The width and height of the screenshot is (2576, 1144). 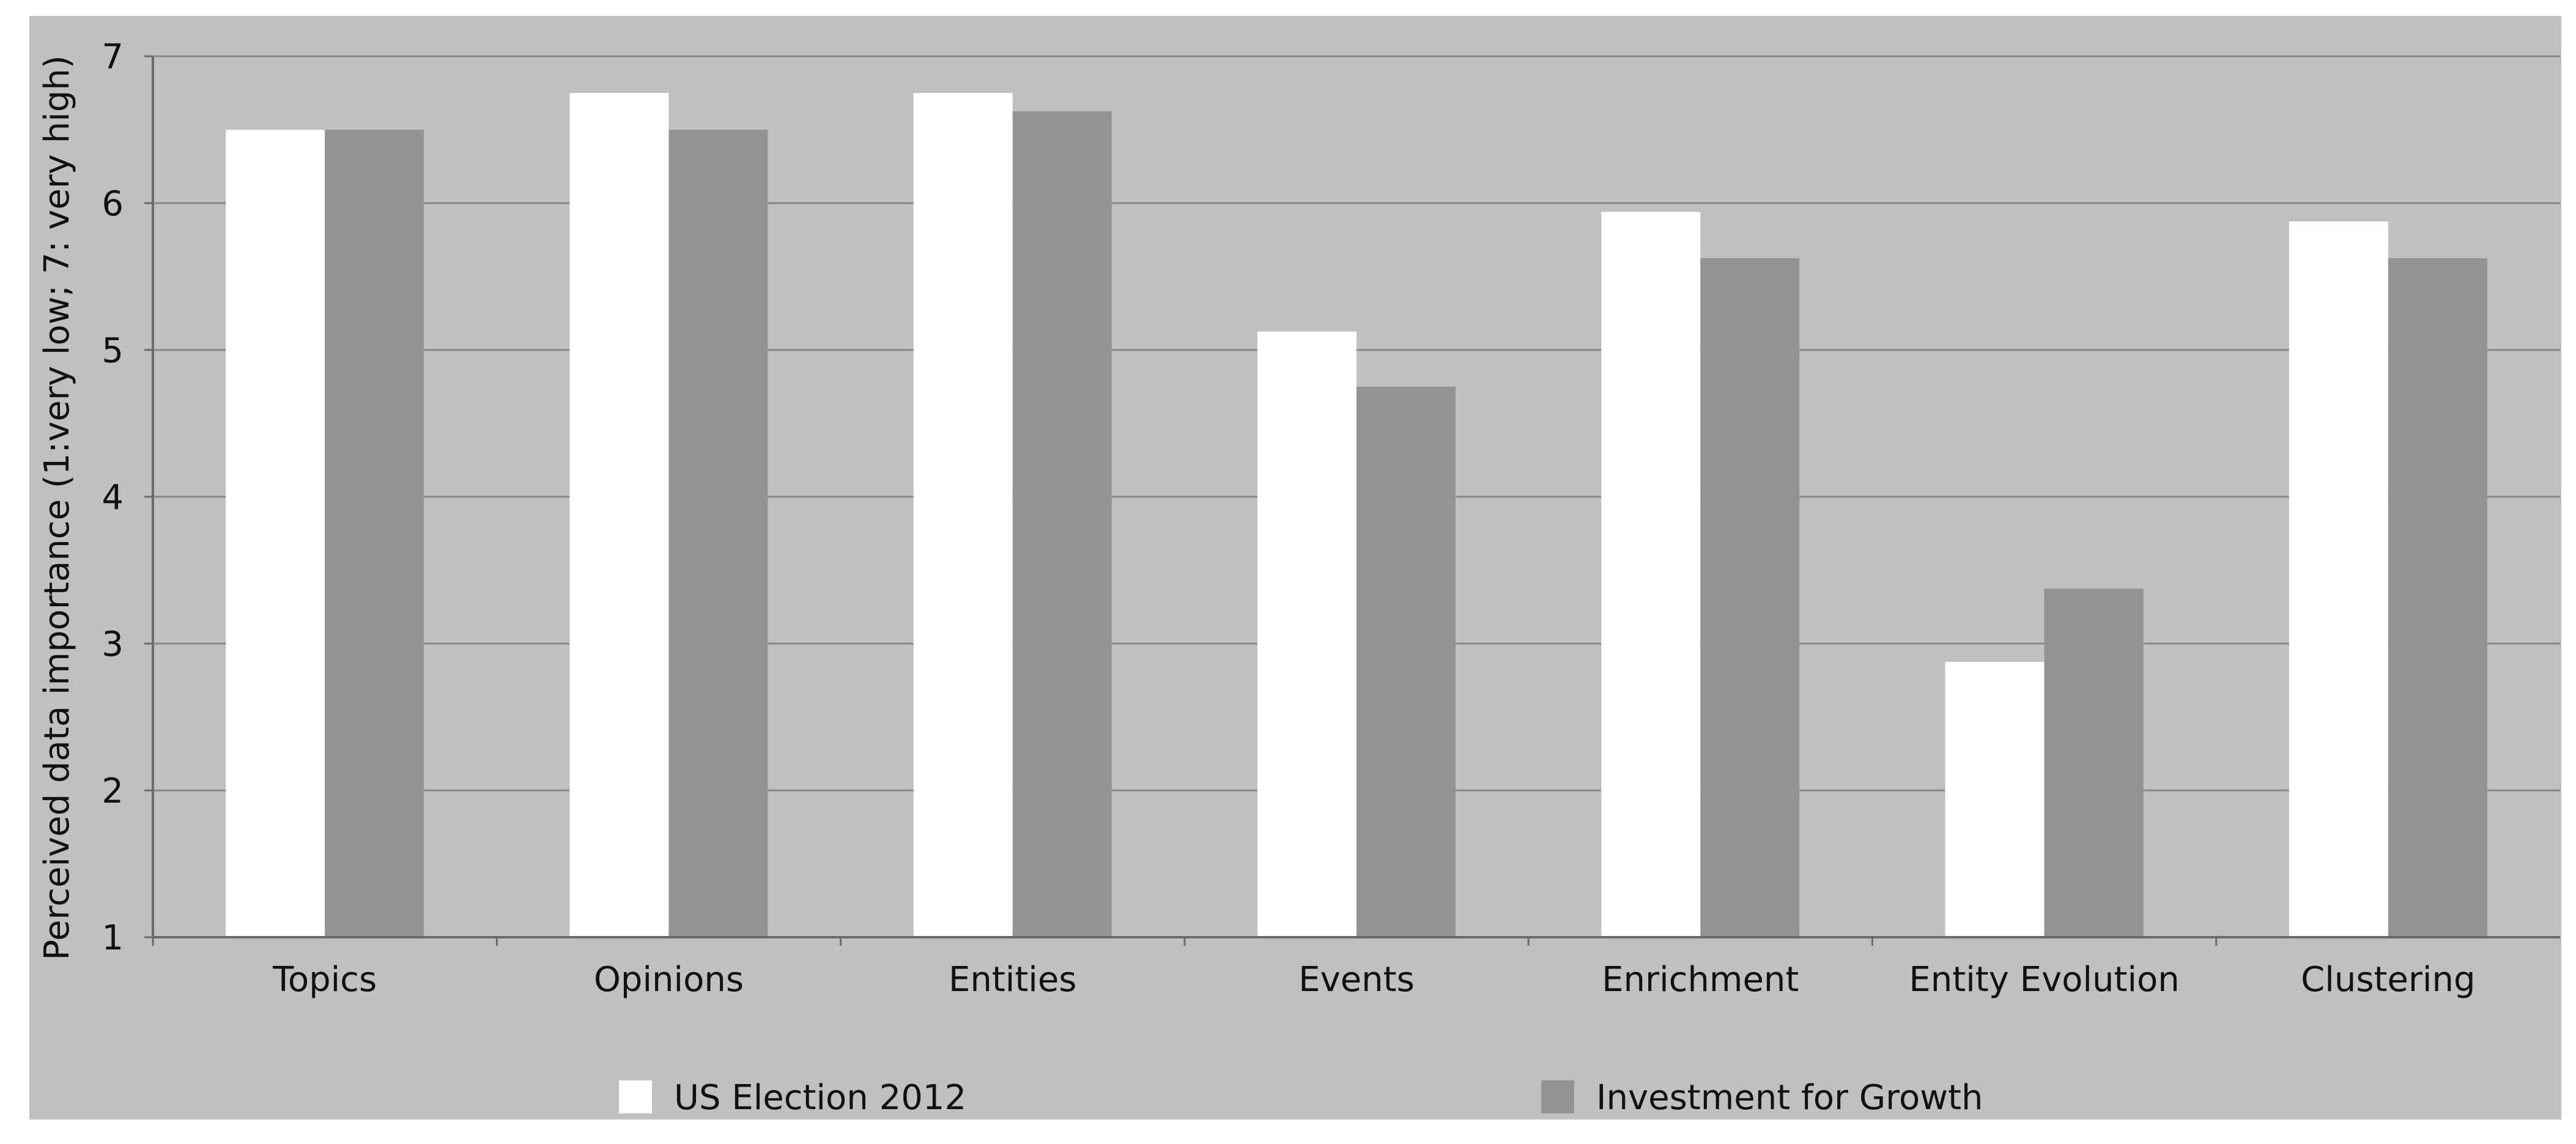 I want to click on x-tick-label: Entity Evolution, so click(x=2044, y=980).